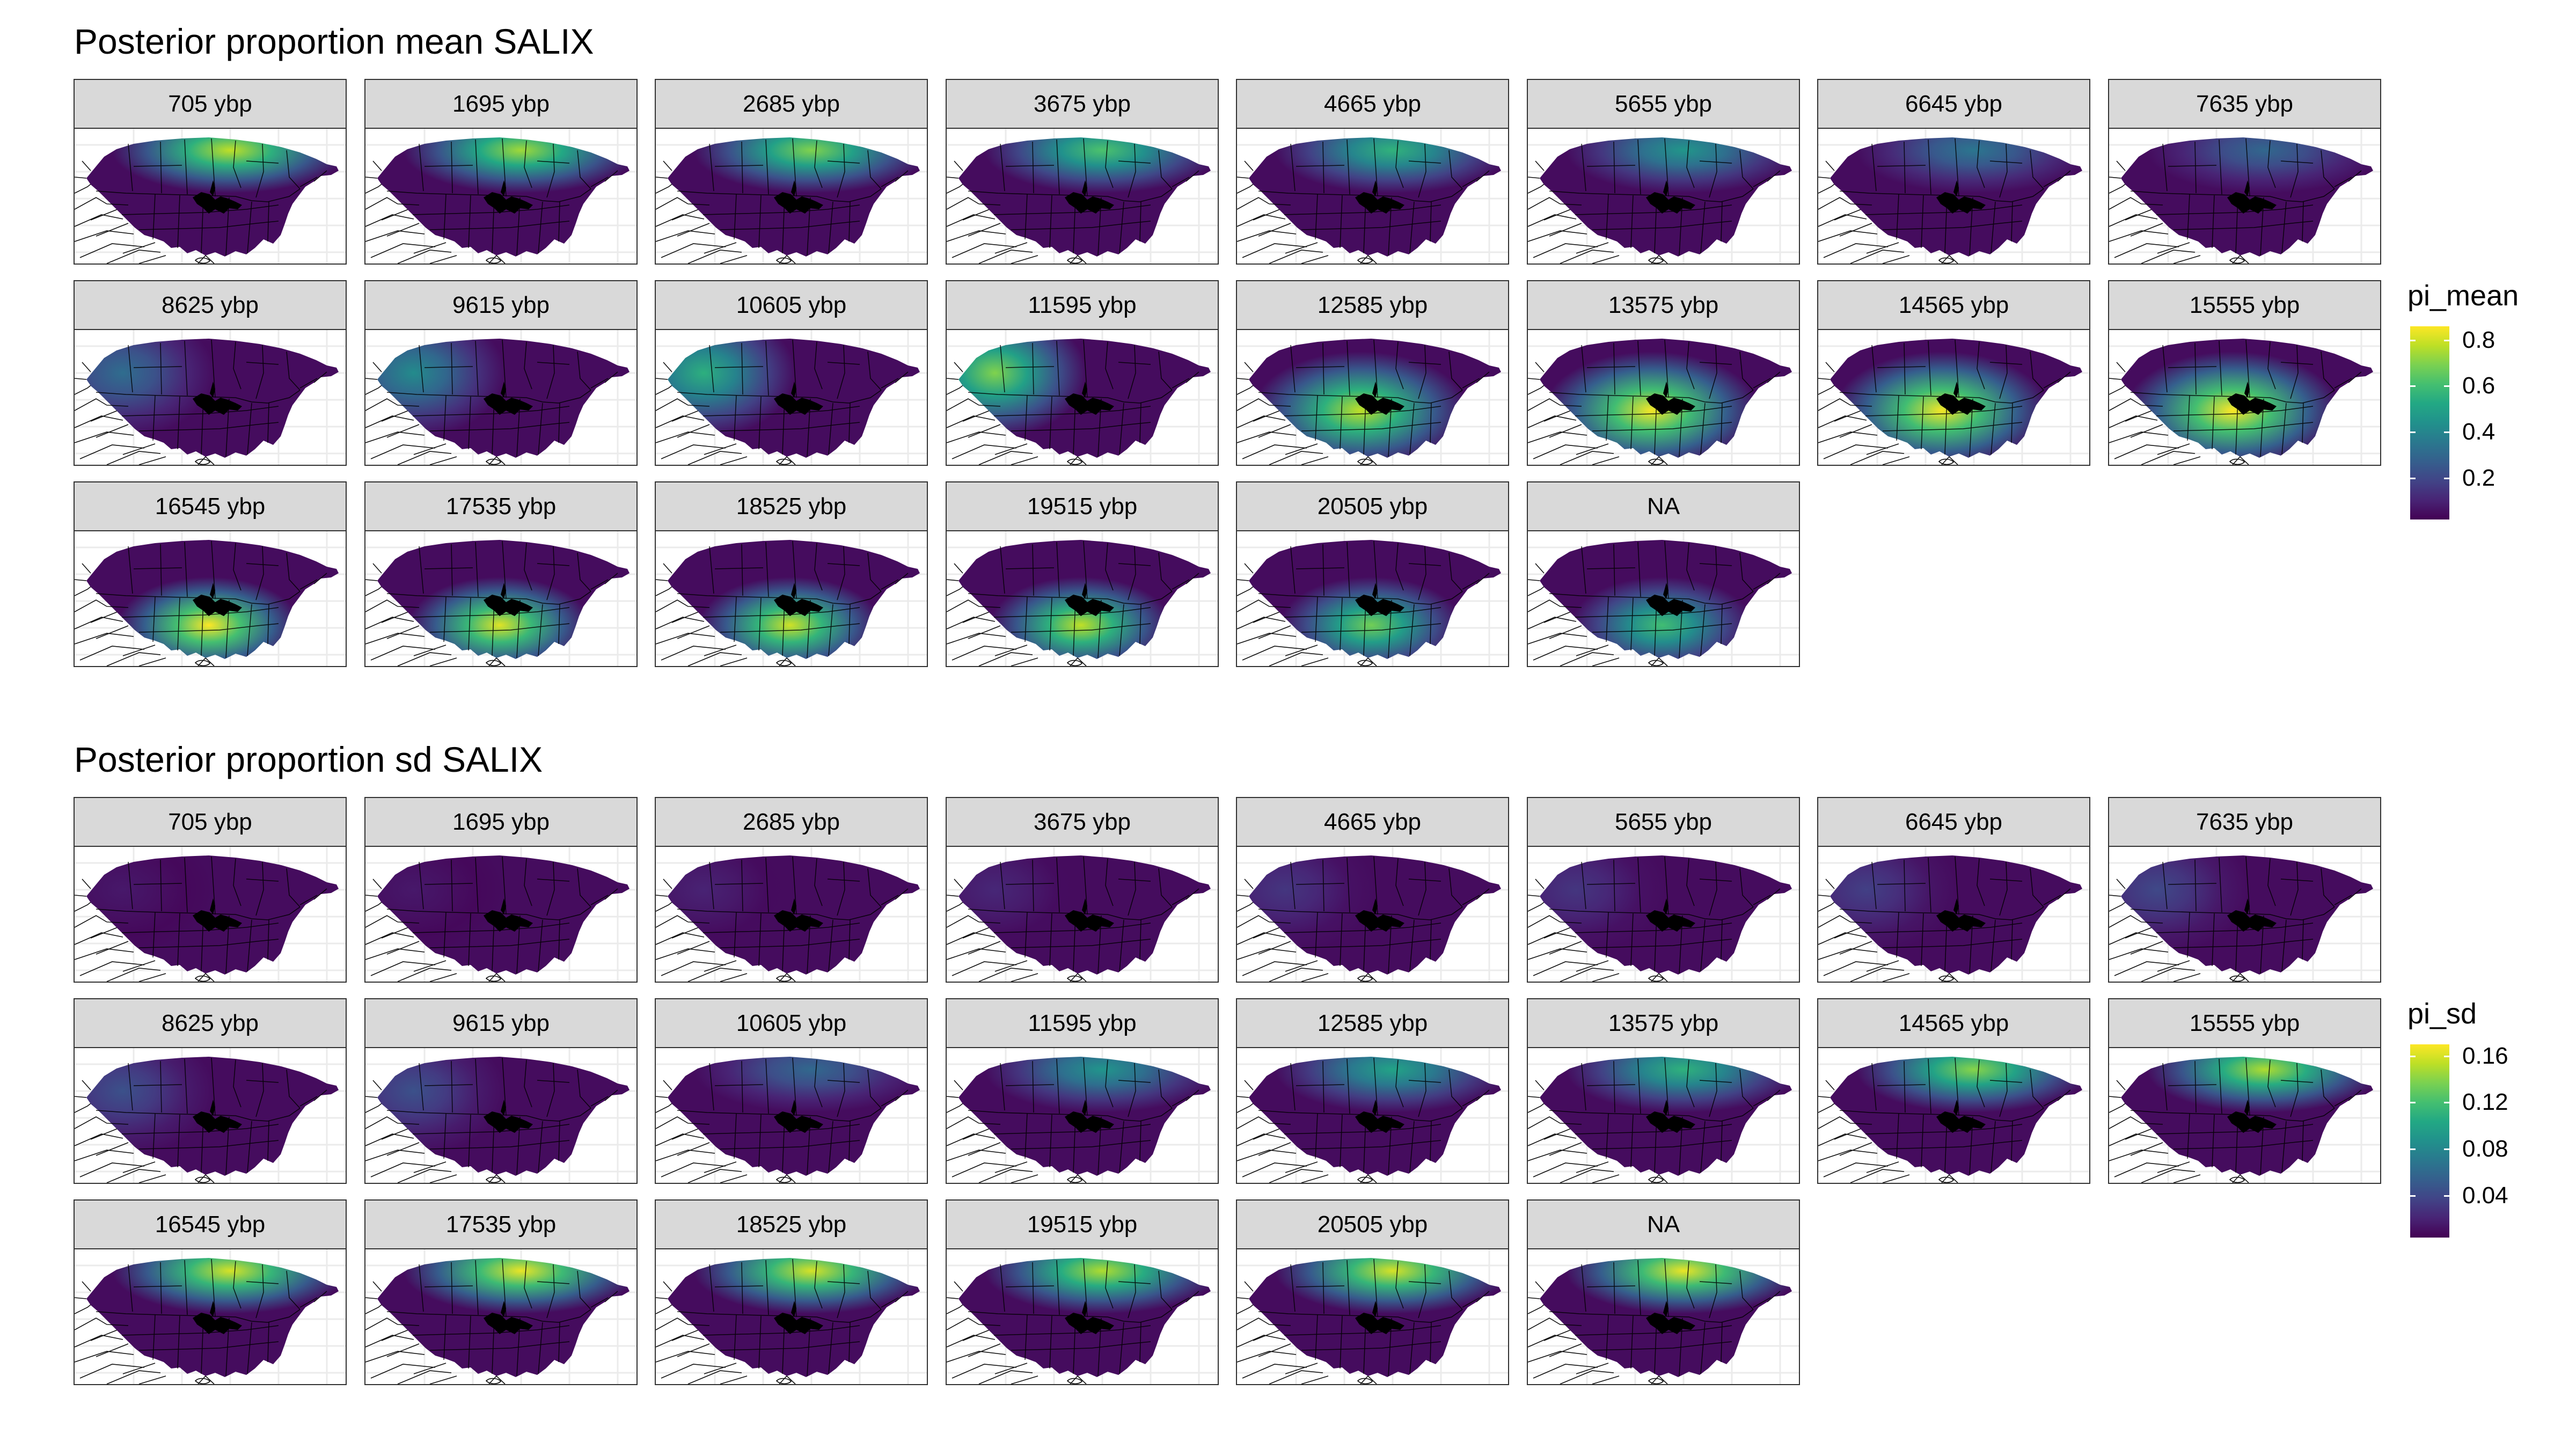  Describe the element at coordinates (308, 759) in the screenshot. I see `figure-title: Posterior proportion sd SALIX` at that location.